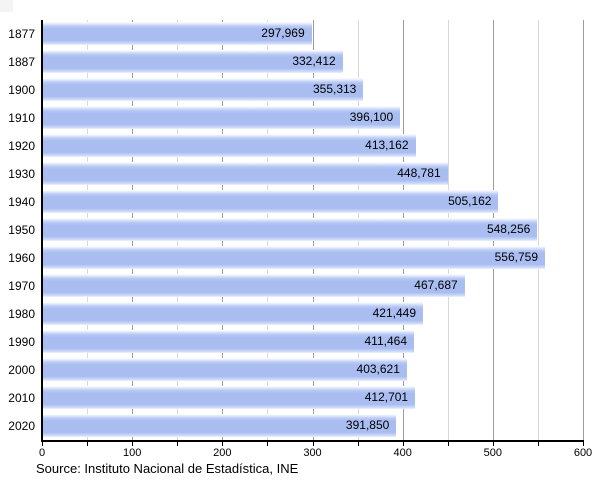 The image size is (600, 480). I want to click on bar-row: 396,100, so click(313, 118).